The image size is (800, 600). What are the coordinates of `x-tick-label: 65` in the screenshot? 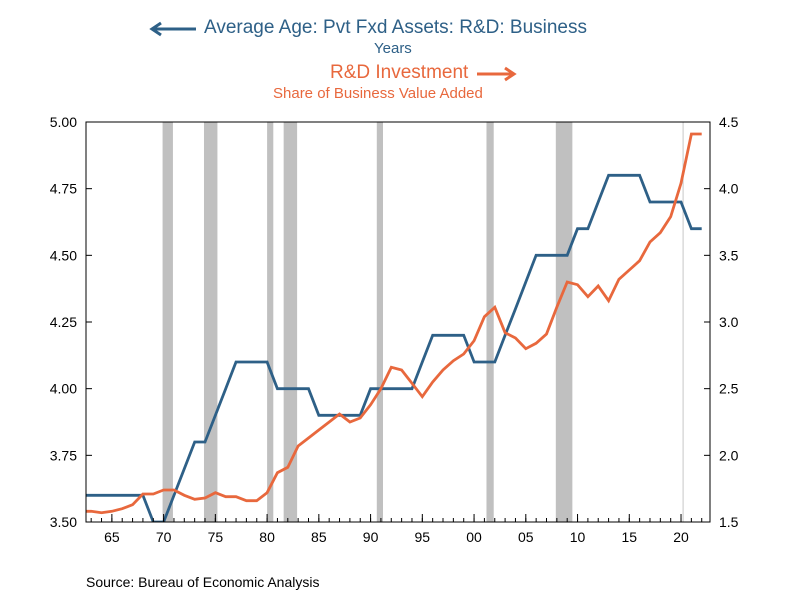 It's located at (112, 537).